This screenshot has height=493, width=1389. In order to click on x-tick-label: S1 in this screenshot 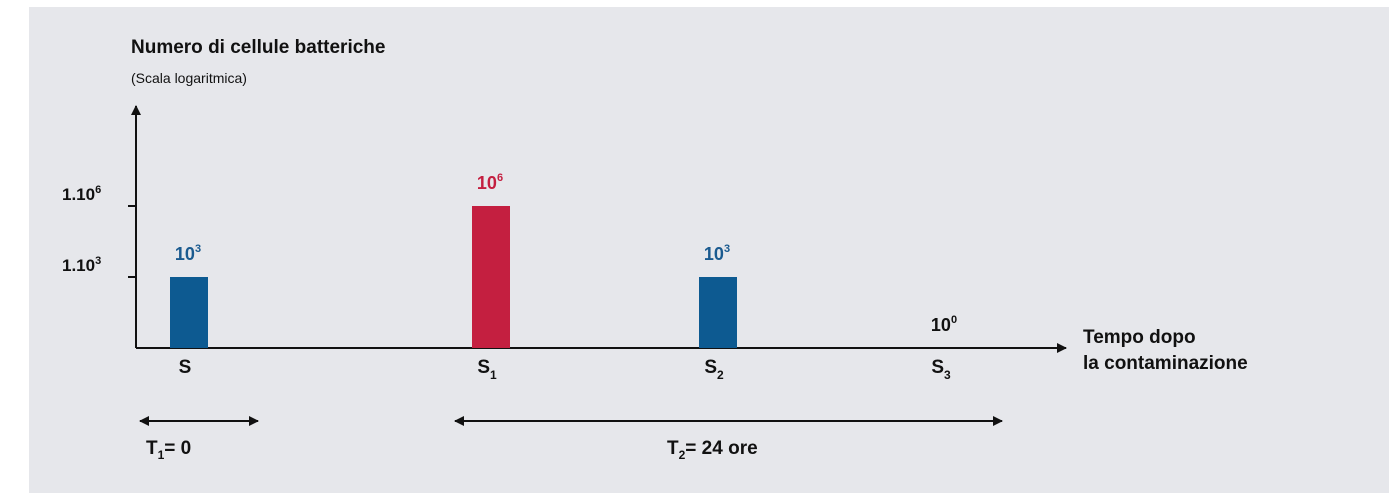, I will do `click(487, 369)`.